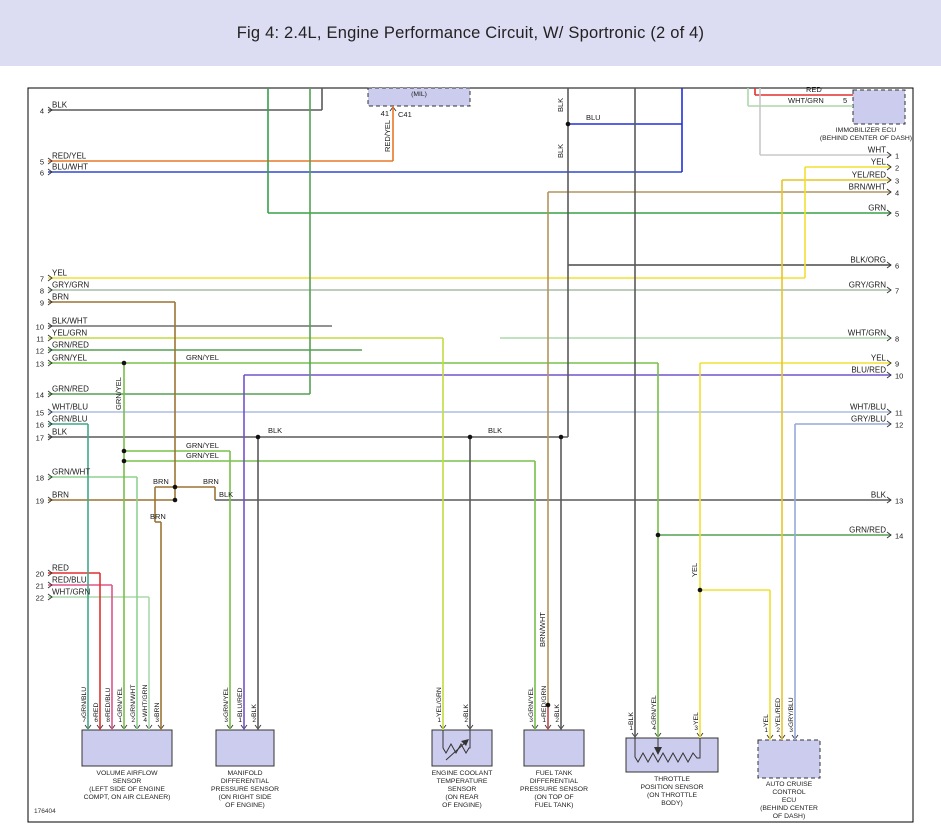 Image resolution: width=941 pixels, height=840 pixels. Describe the element at coordinates (96, 710) in the screenshot. I see `pin-wire-label: RED` at that location.